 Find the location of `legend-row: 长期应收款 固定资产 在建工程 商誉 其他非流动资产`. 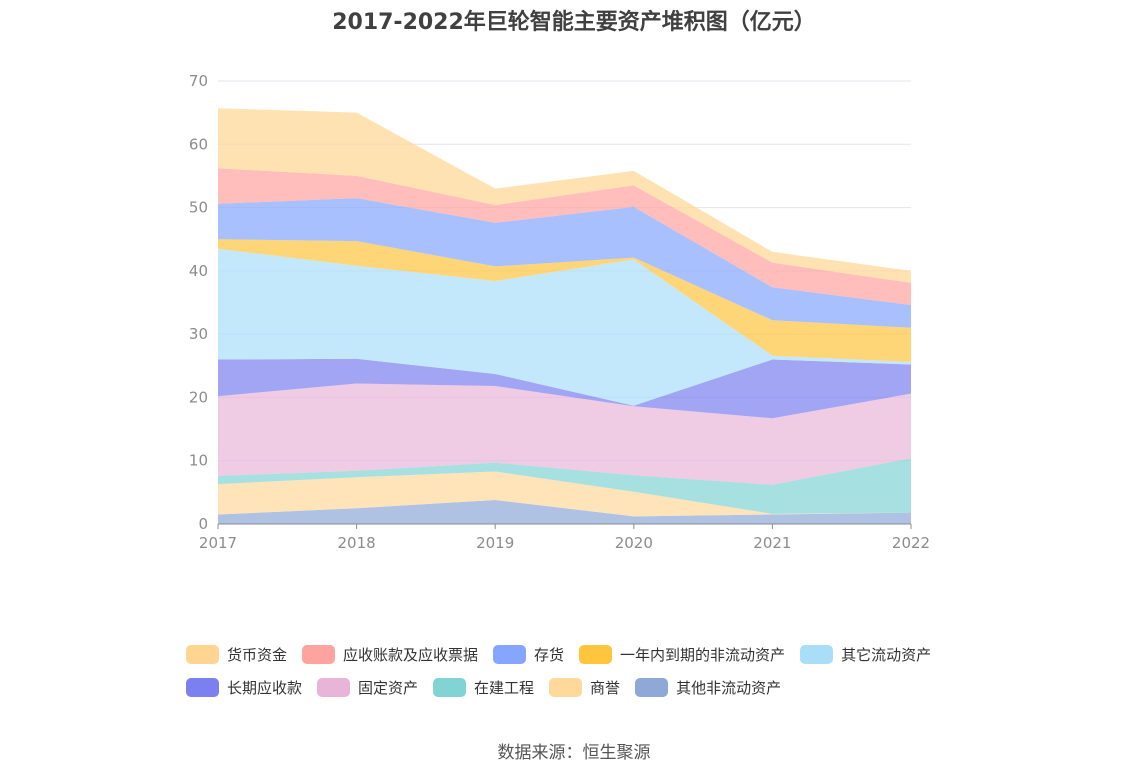

legend-row: 长期应收款 固定资产 在建工程 商誉 其他非流动资产 is located at coordinates (616, 687).